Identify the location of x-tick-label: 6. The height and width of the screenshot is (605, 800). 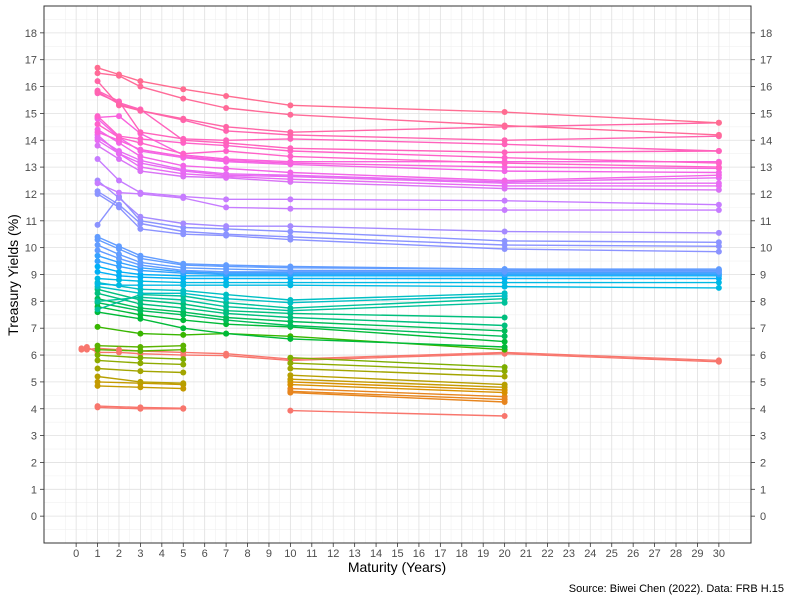
(205, 554).